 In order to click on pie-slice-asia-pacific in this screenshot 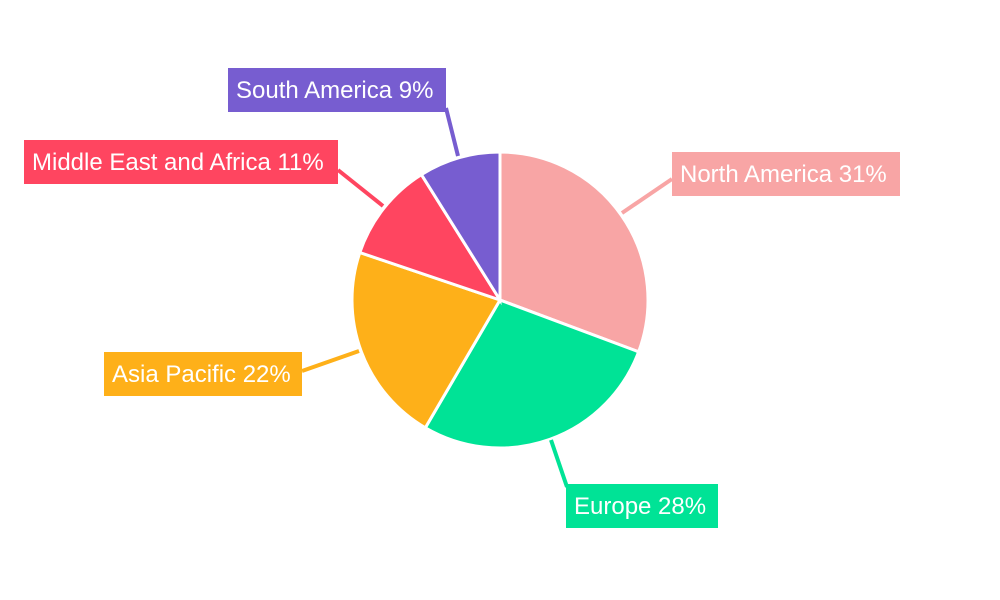, I will do `click(426, 340)`.